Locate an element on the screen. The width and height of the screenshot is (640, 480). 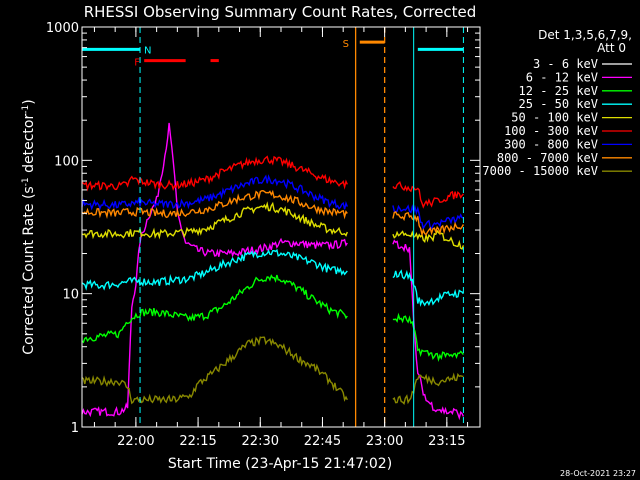
marker-label-s: S is located at coordinates (346, 44).